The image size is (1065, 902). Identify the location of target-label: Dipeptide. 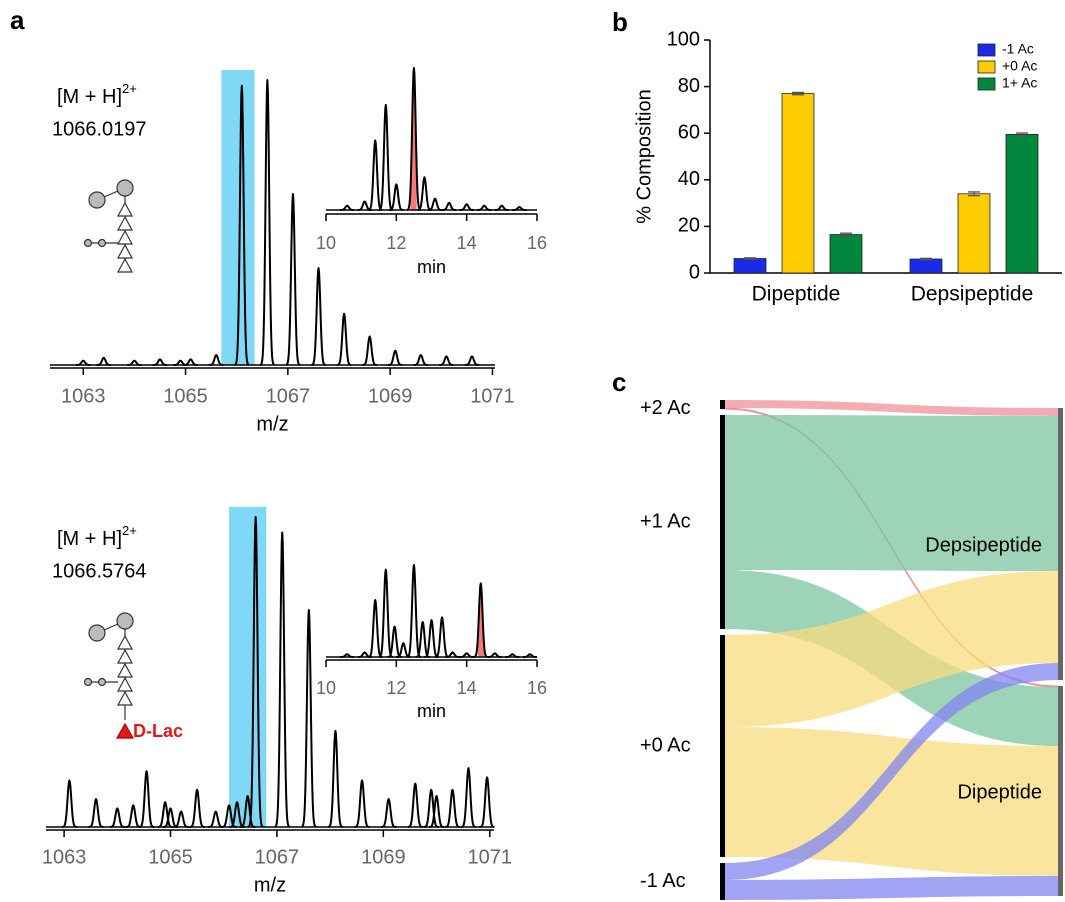
(999, 792).